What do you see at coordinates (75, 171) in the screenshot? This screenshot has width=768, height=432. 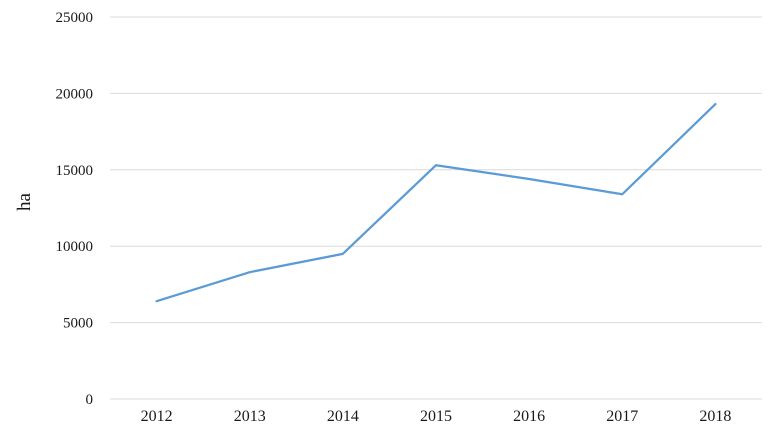 I see `y-tick-label: 15000` at bounding box center [75, 171].